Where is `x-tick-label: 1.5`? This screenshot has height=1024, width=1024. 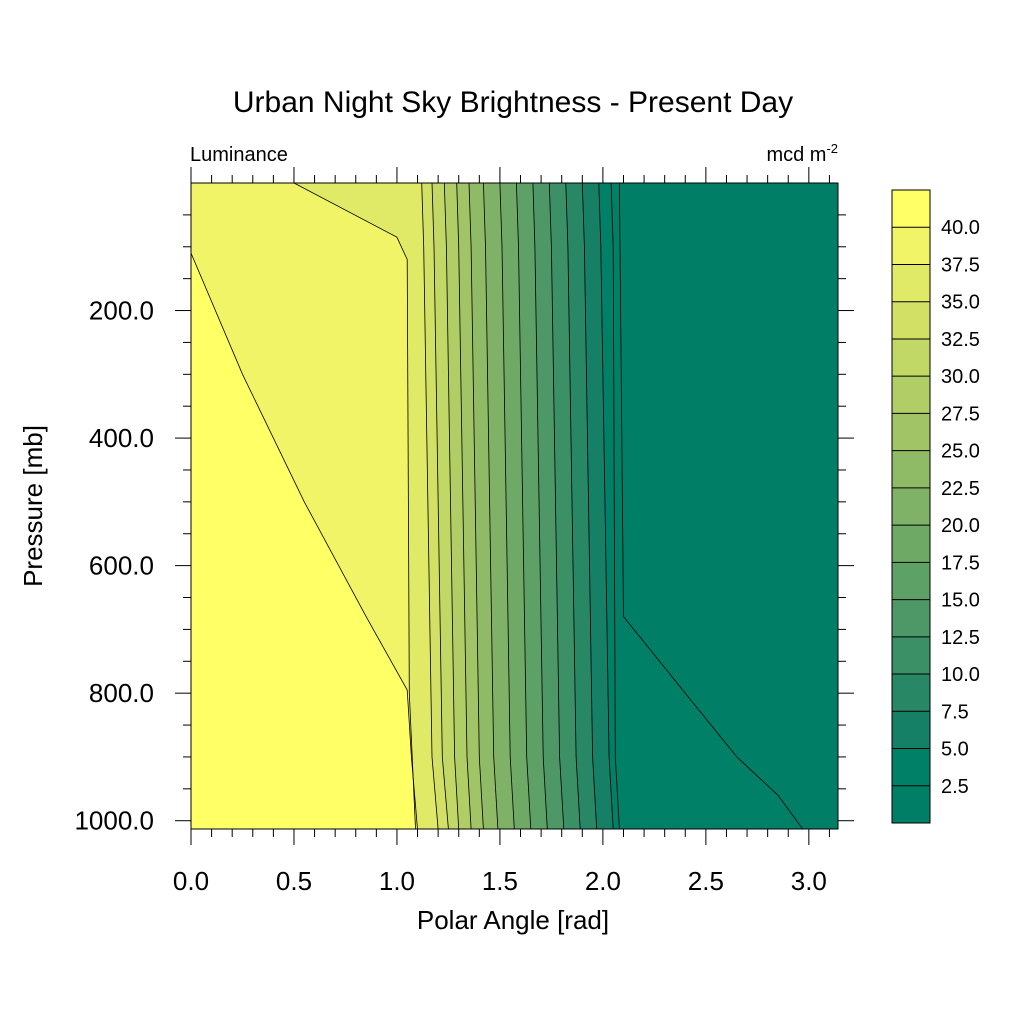 x-tick-label: 1.5 is located at coordinates (500, 881).